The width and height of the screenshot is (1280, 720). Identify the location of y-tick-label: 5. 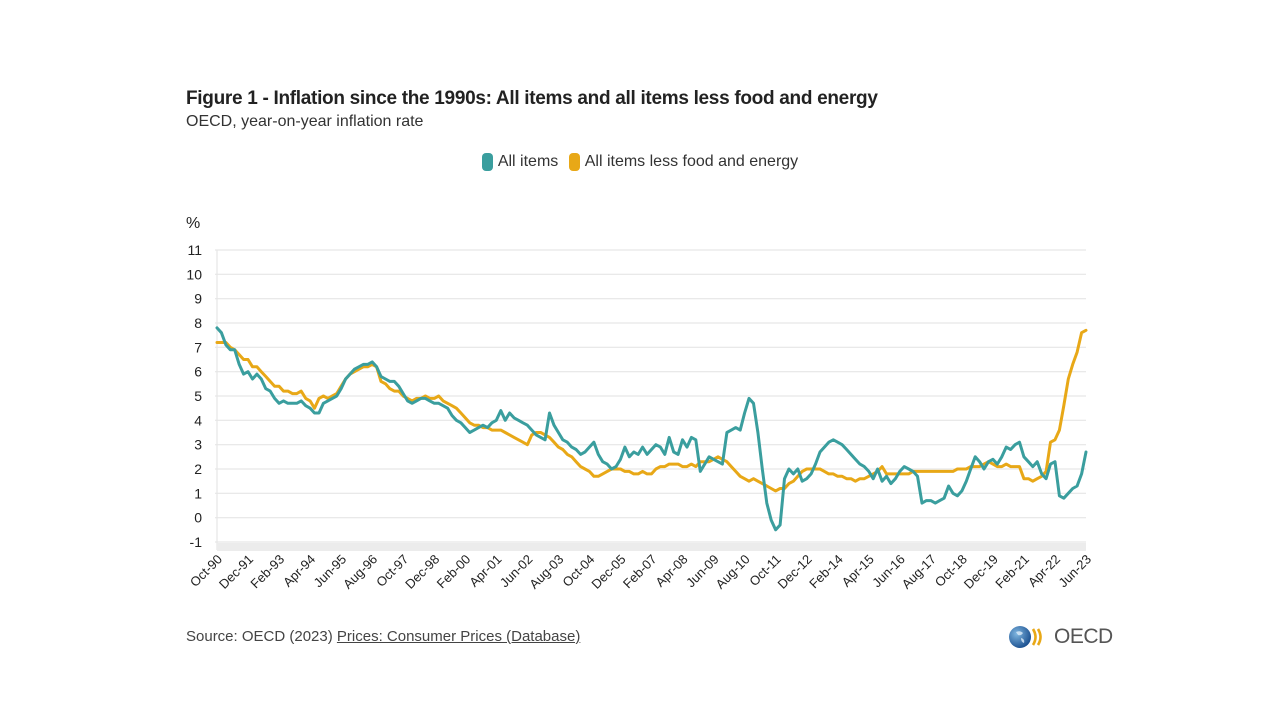
(198, 396).